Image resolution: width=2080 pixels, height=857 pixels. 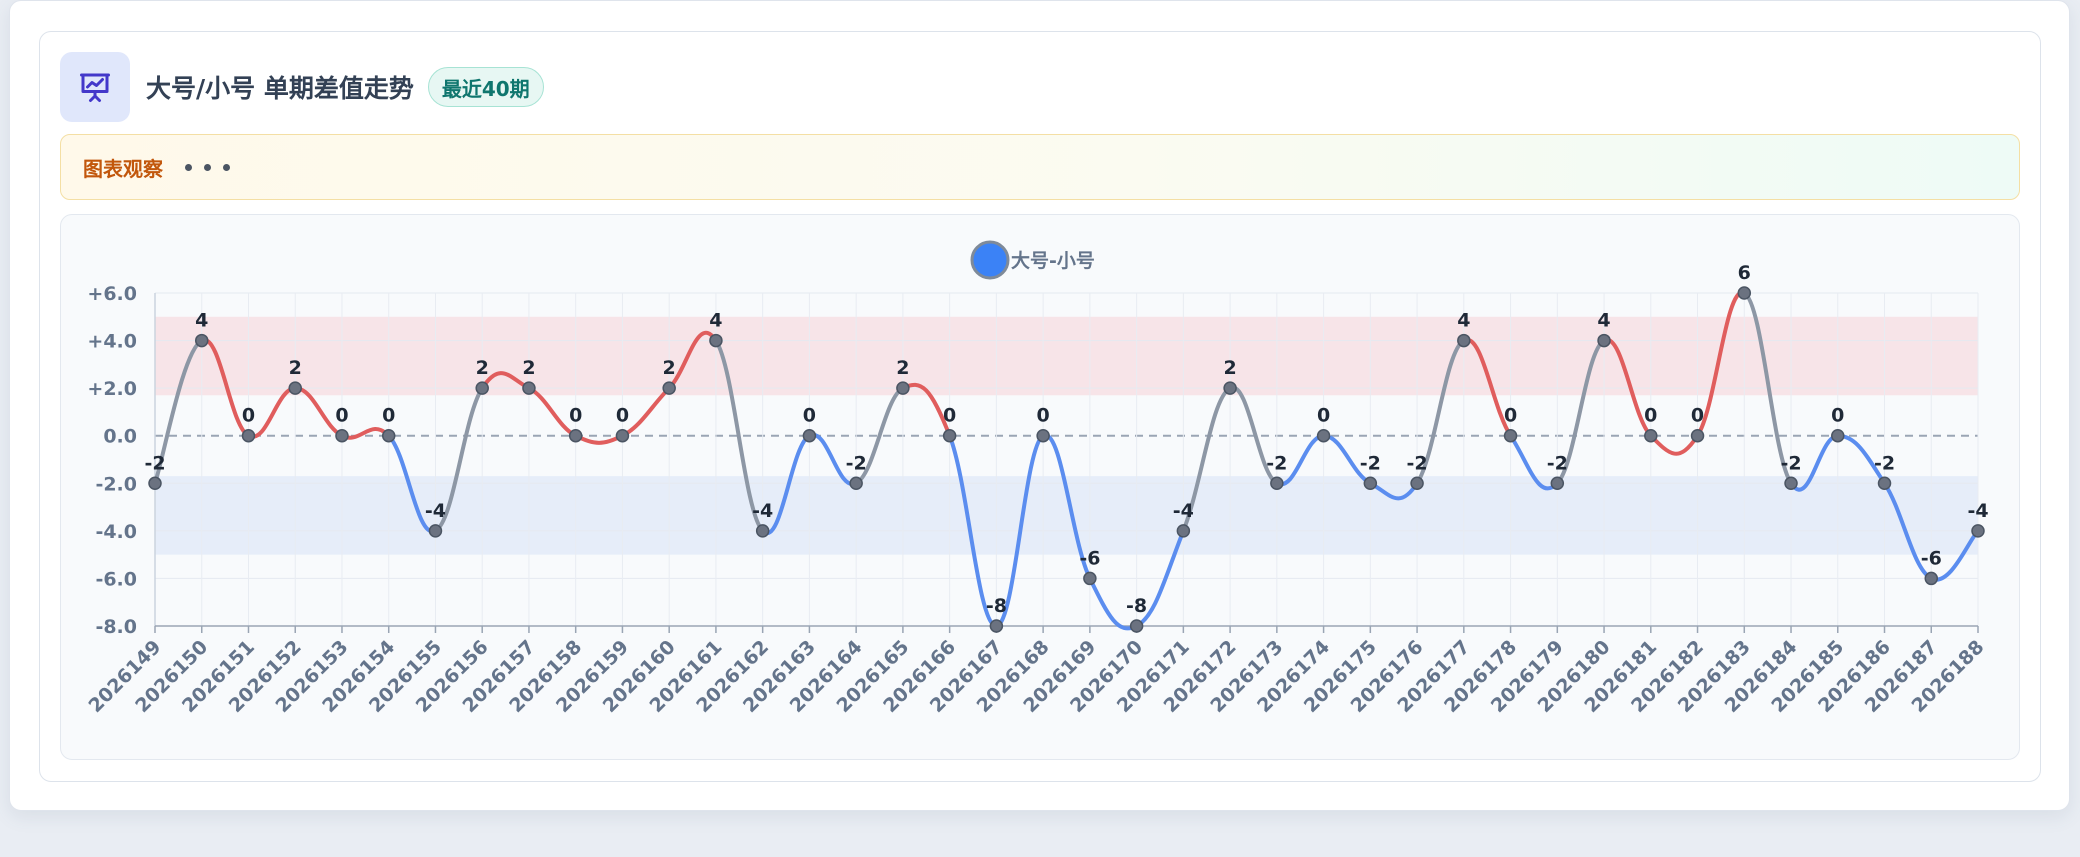 I want to click on y-tick-label: -4.0, so click(x=116, y=532).